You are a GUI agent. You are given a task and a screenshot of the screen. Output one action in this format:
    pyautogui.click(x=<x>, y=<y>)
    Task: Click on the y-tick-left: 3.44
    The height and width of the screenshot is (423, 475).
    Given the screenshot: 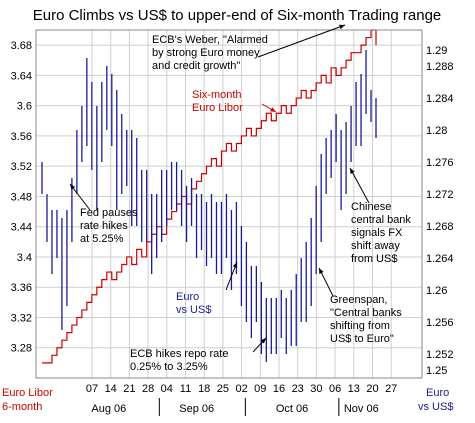 What is the action you would take?
    pyautogui.click(x=21, y=228)
    